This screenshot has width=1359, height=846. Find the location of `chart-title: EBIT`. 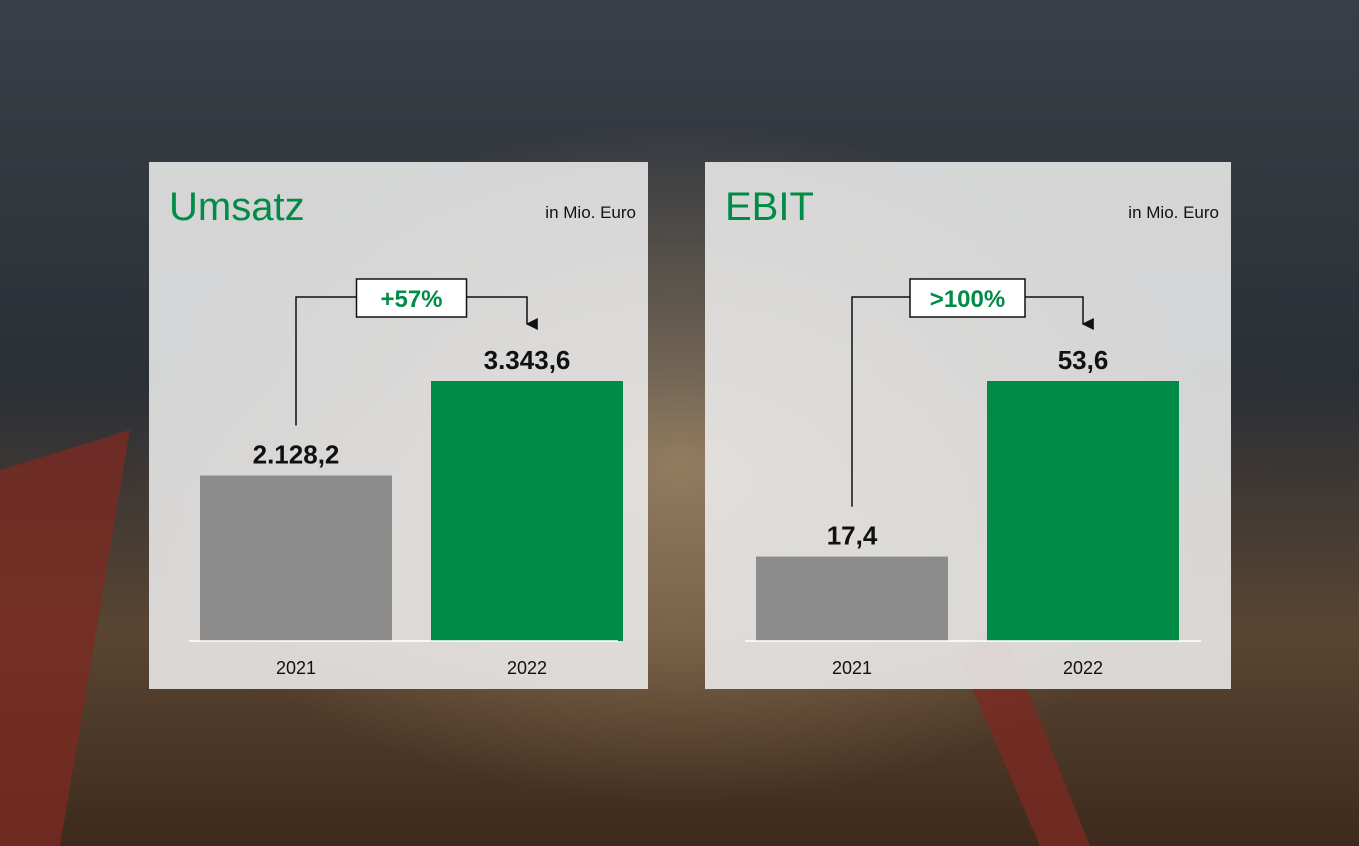

chart-title: EBIT is located at coordinates (769, 207).